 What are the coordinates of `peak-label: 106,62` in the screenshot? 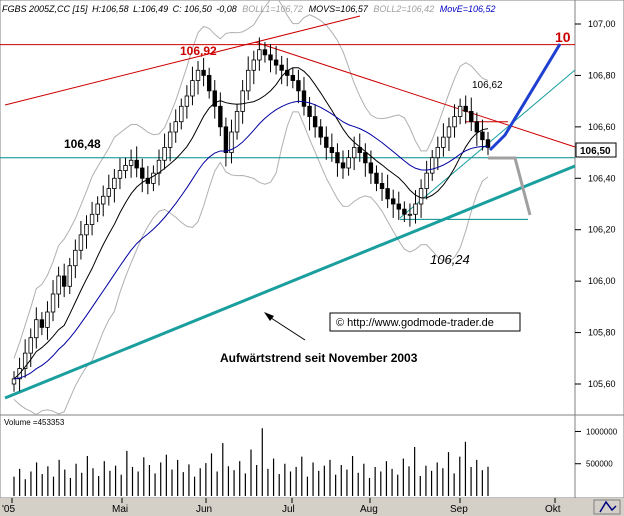 It's located at (487, 85).